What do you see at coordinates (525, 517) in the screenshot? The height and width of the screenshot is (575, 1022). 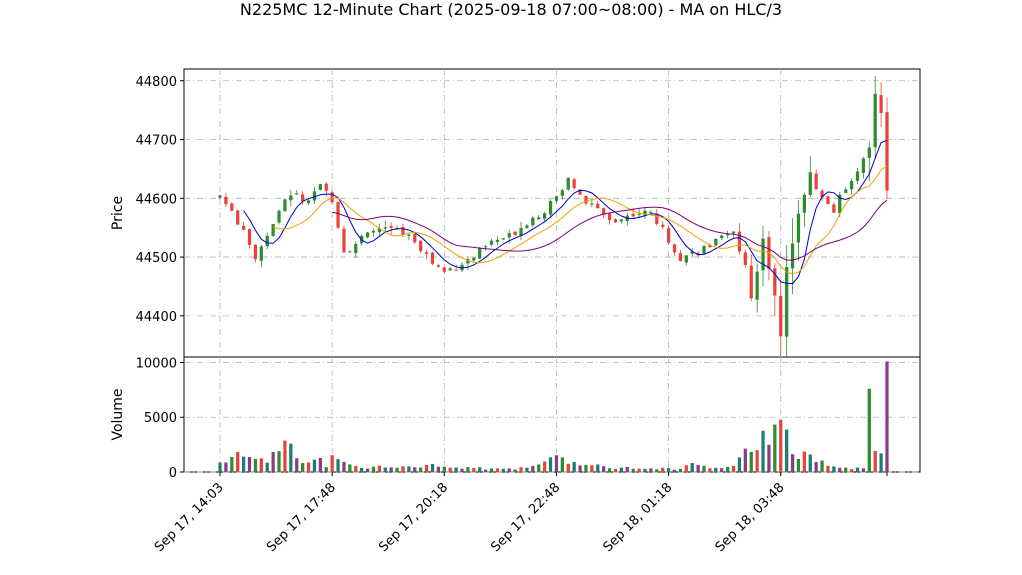 I see `x-tick-label: Sep 17, 22:48` at bounding box center [525, 517].